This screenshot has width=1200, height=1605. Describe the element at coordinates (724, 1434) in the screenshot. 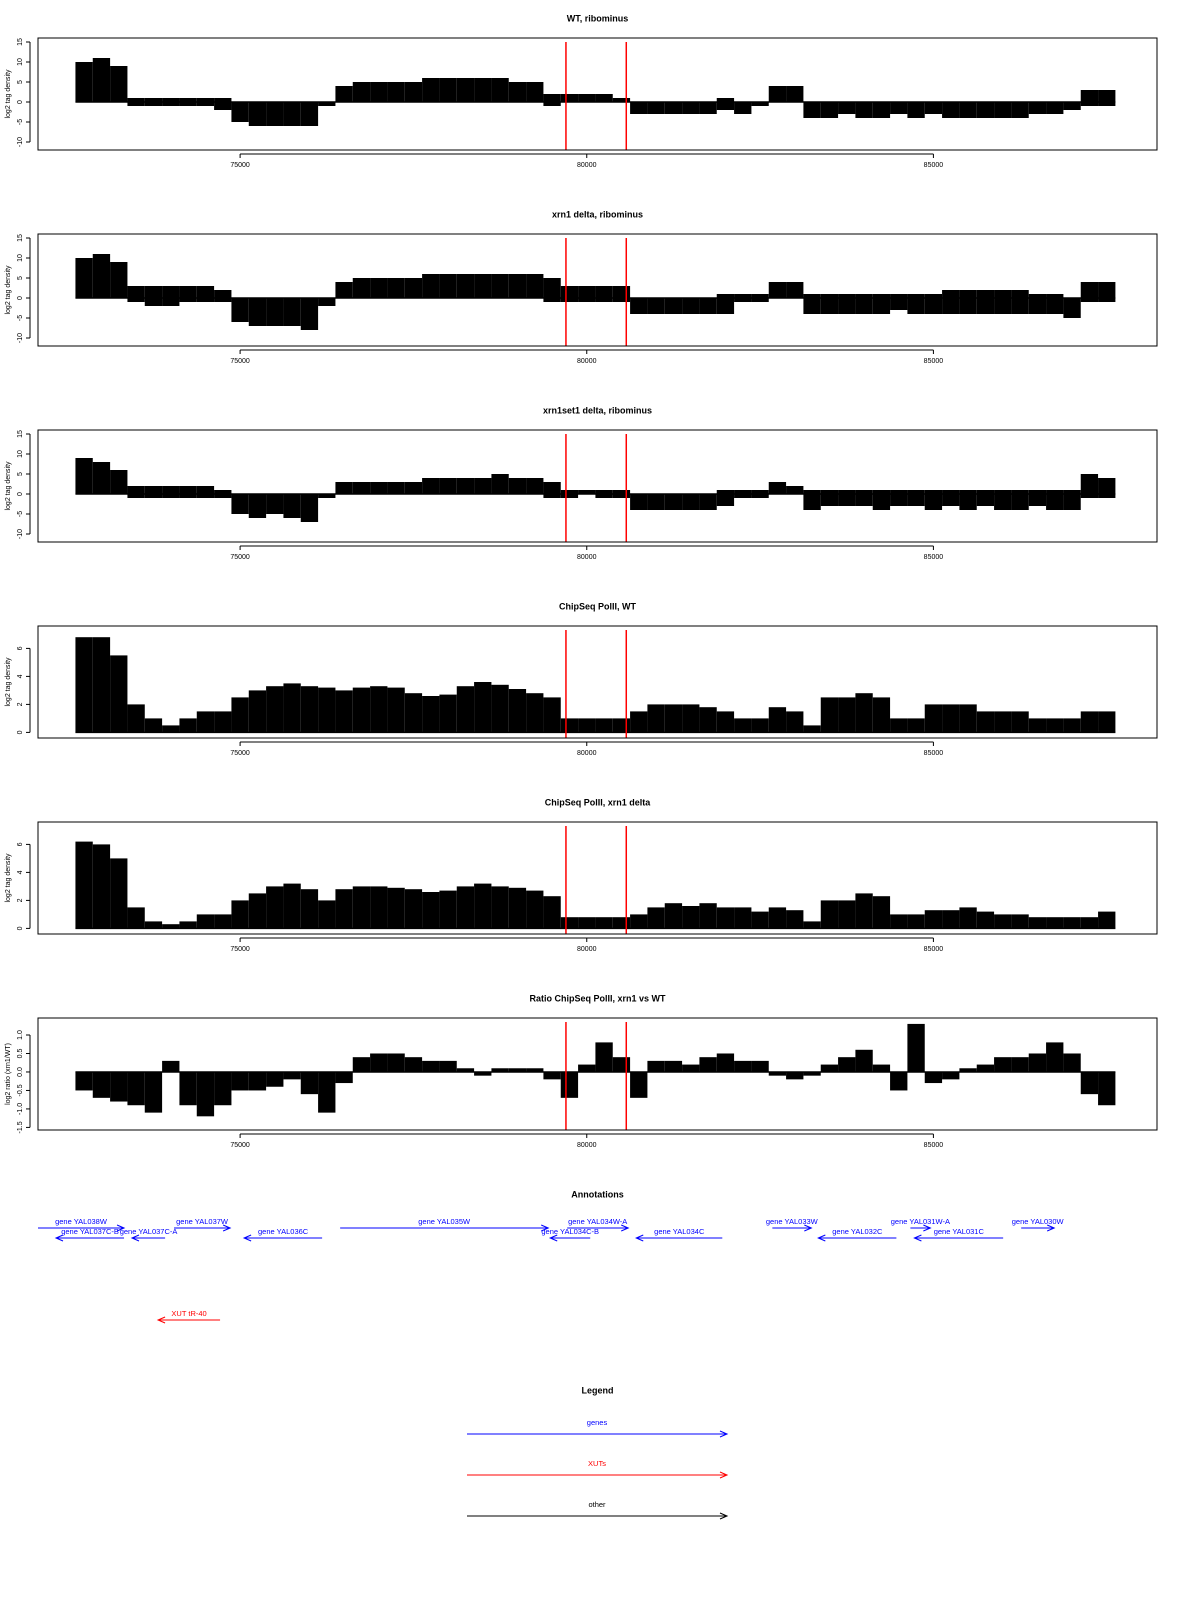

I see `legend-arrow-head` at that location.